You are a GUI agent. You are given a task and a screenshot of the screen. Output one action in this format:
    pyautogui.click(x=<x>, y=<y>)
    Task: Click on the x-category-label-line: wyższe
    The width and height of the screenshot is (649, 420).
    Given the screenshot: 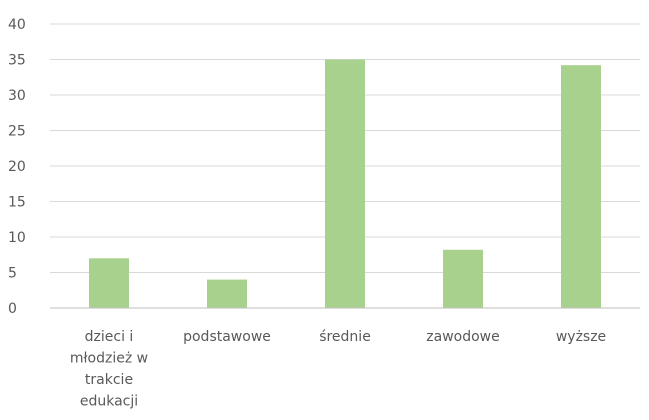 What is the action you would take?
    pyautogui.click(x=581, y=337)
    